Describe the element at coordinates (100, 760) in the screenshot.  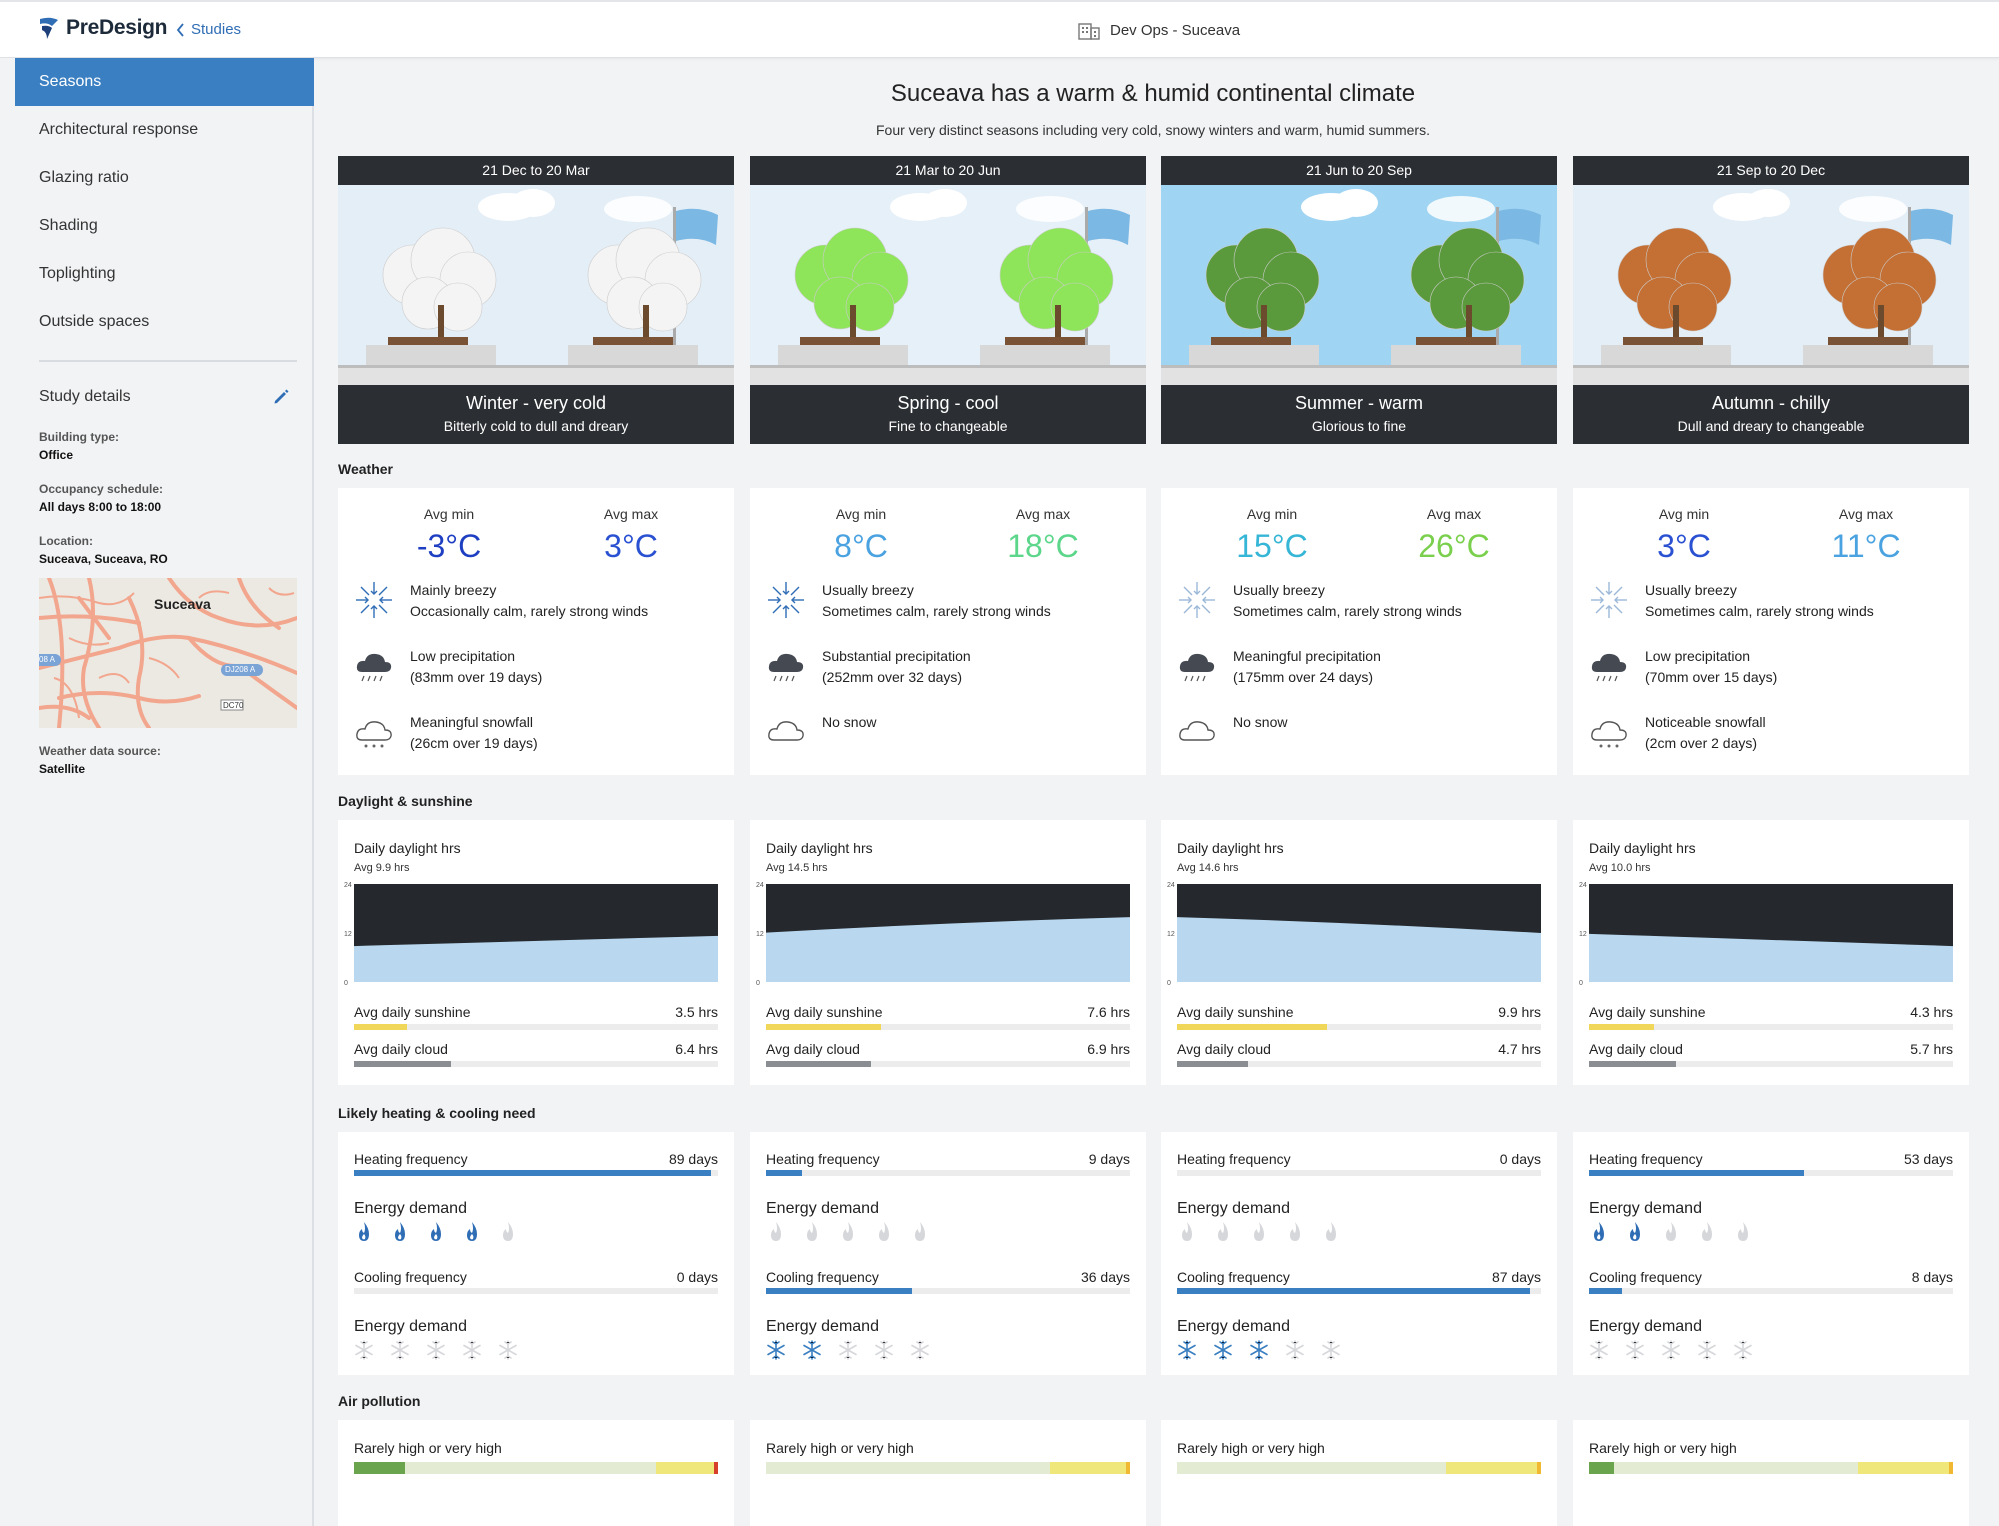
I see `weather-data-source: Weather data source: Satellite` at that location.